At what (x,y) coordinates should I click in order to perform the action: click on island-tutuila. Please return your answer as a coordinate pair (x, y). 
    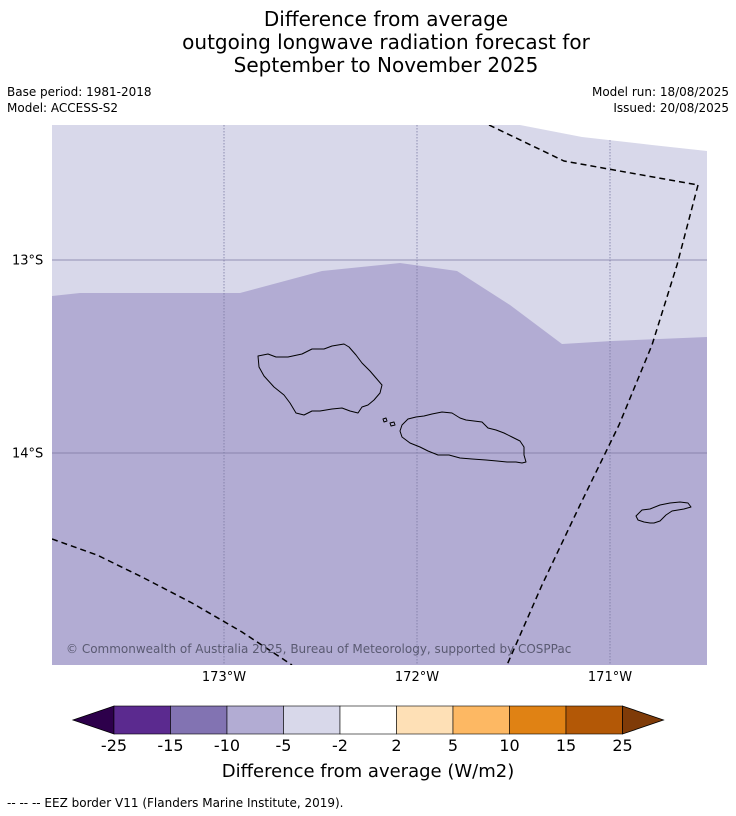
    Looking at the image, I should click on (663, 512).